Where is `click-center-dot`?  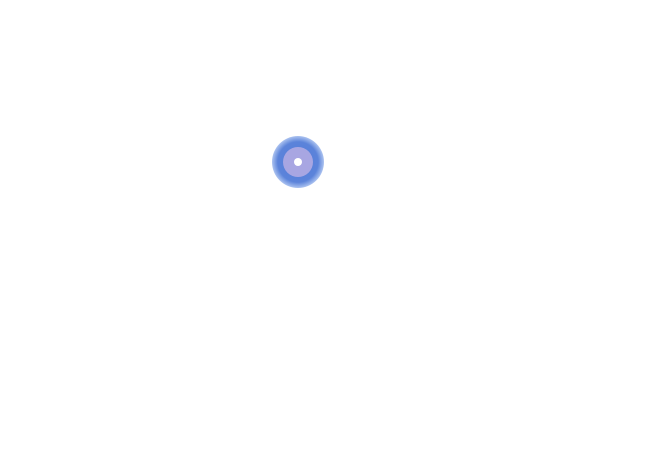
click-center-dot is located at coordinates (298, 162).